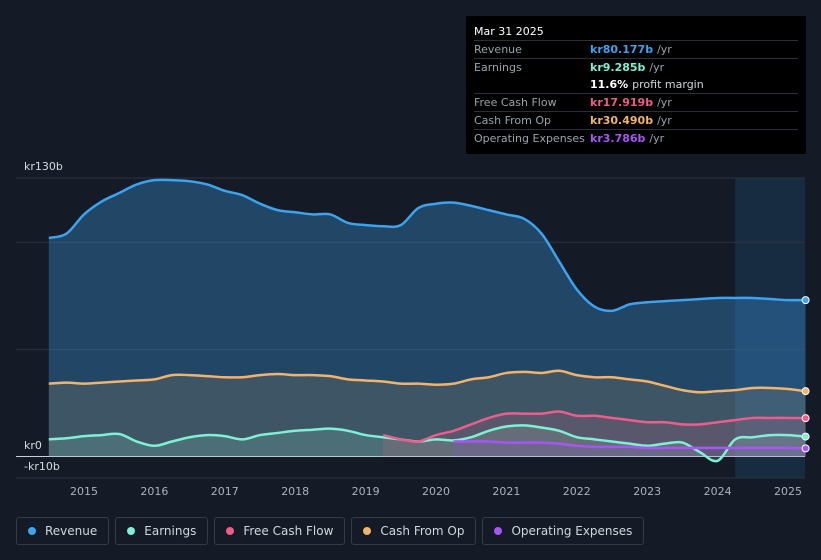 This screenshot has height=560, width=821. I want to click on tooltip-row-value: kr9.285b, so click(618, 67).